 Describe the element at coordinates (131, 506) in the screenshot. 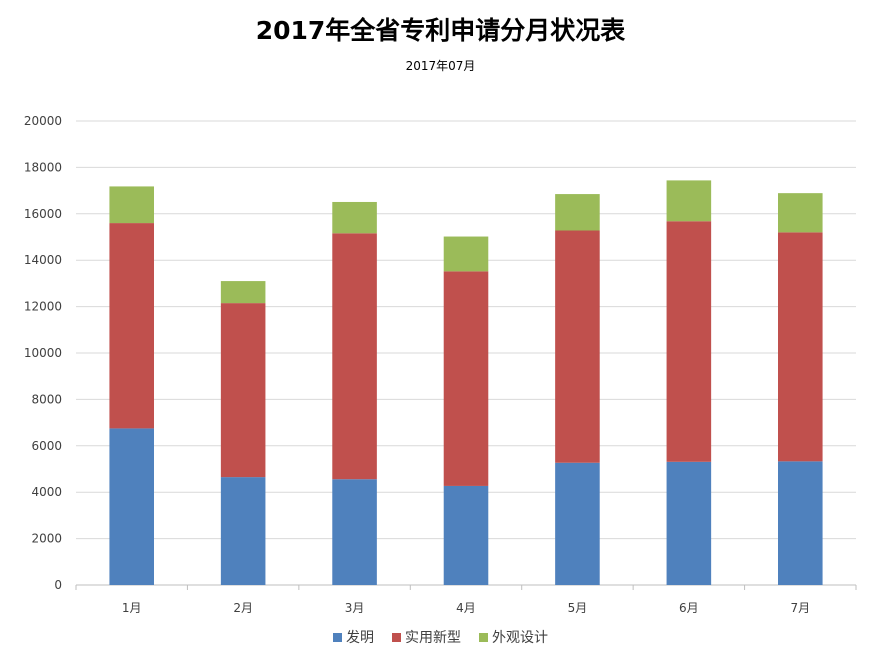

I see `bar-发明-1月` at that location.